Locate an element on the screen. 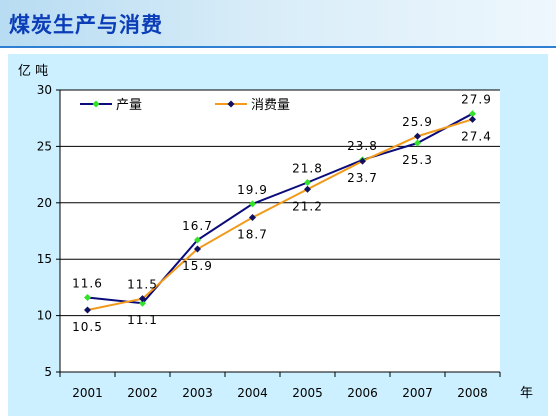 The width and height of the screenshot is (556, 420). x-axis-unit-label: 年 is located at coordinates (526, 393).